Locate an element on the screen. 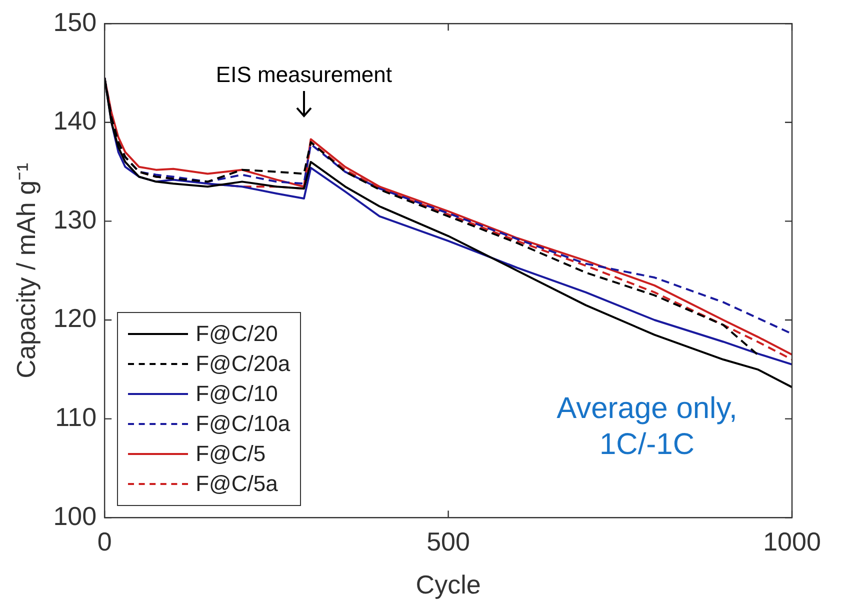 This screenshot has height=614, width=858. y-tick-label: 100 is located at coordinates (75, 515).